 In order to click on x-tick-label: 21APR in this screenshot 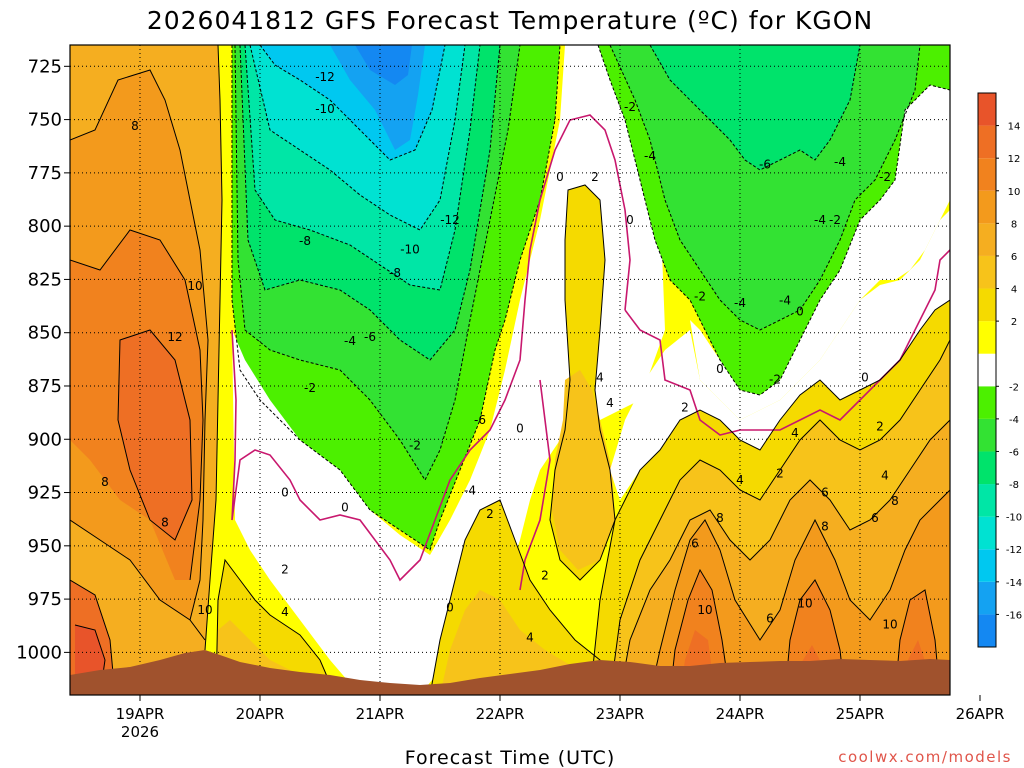, I will do `click(380, 714)`.